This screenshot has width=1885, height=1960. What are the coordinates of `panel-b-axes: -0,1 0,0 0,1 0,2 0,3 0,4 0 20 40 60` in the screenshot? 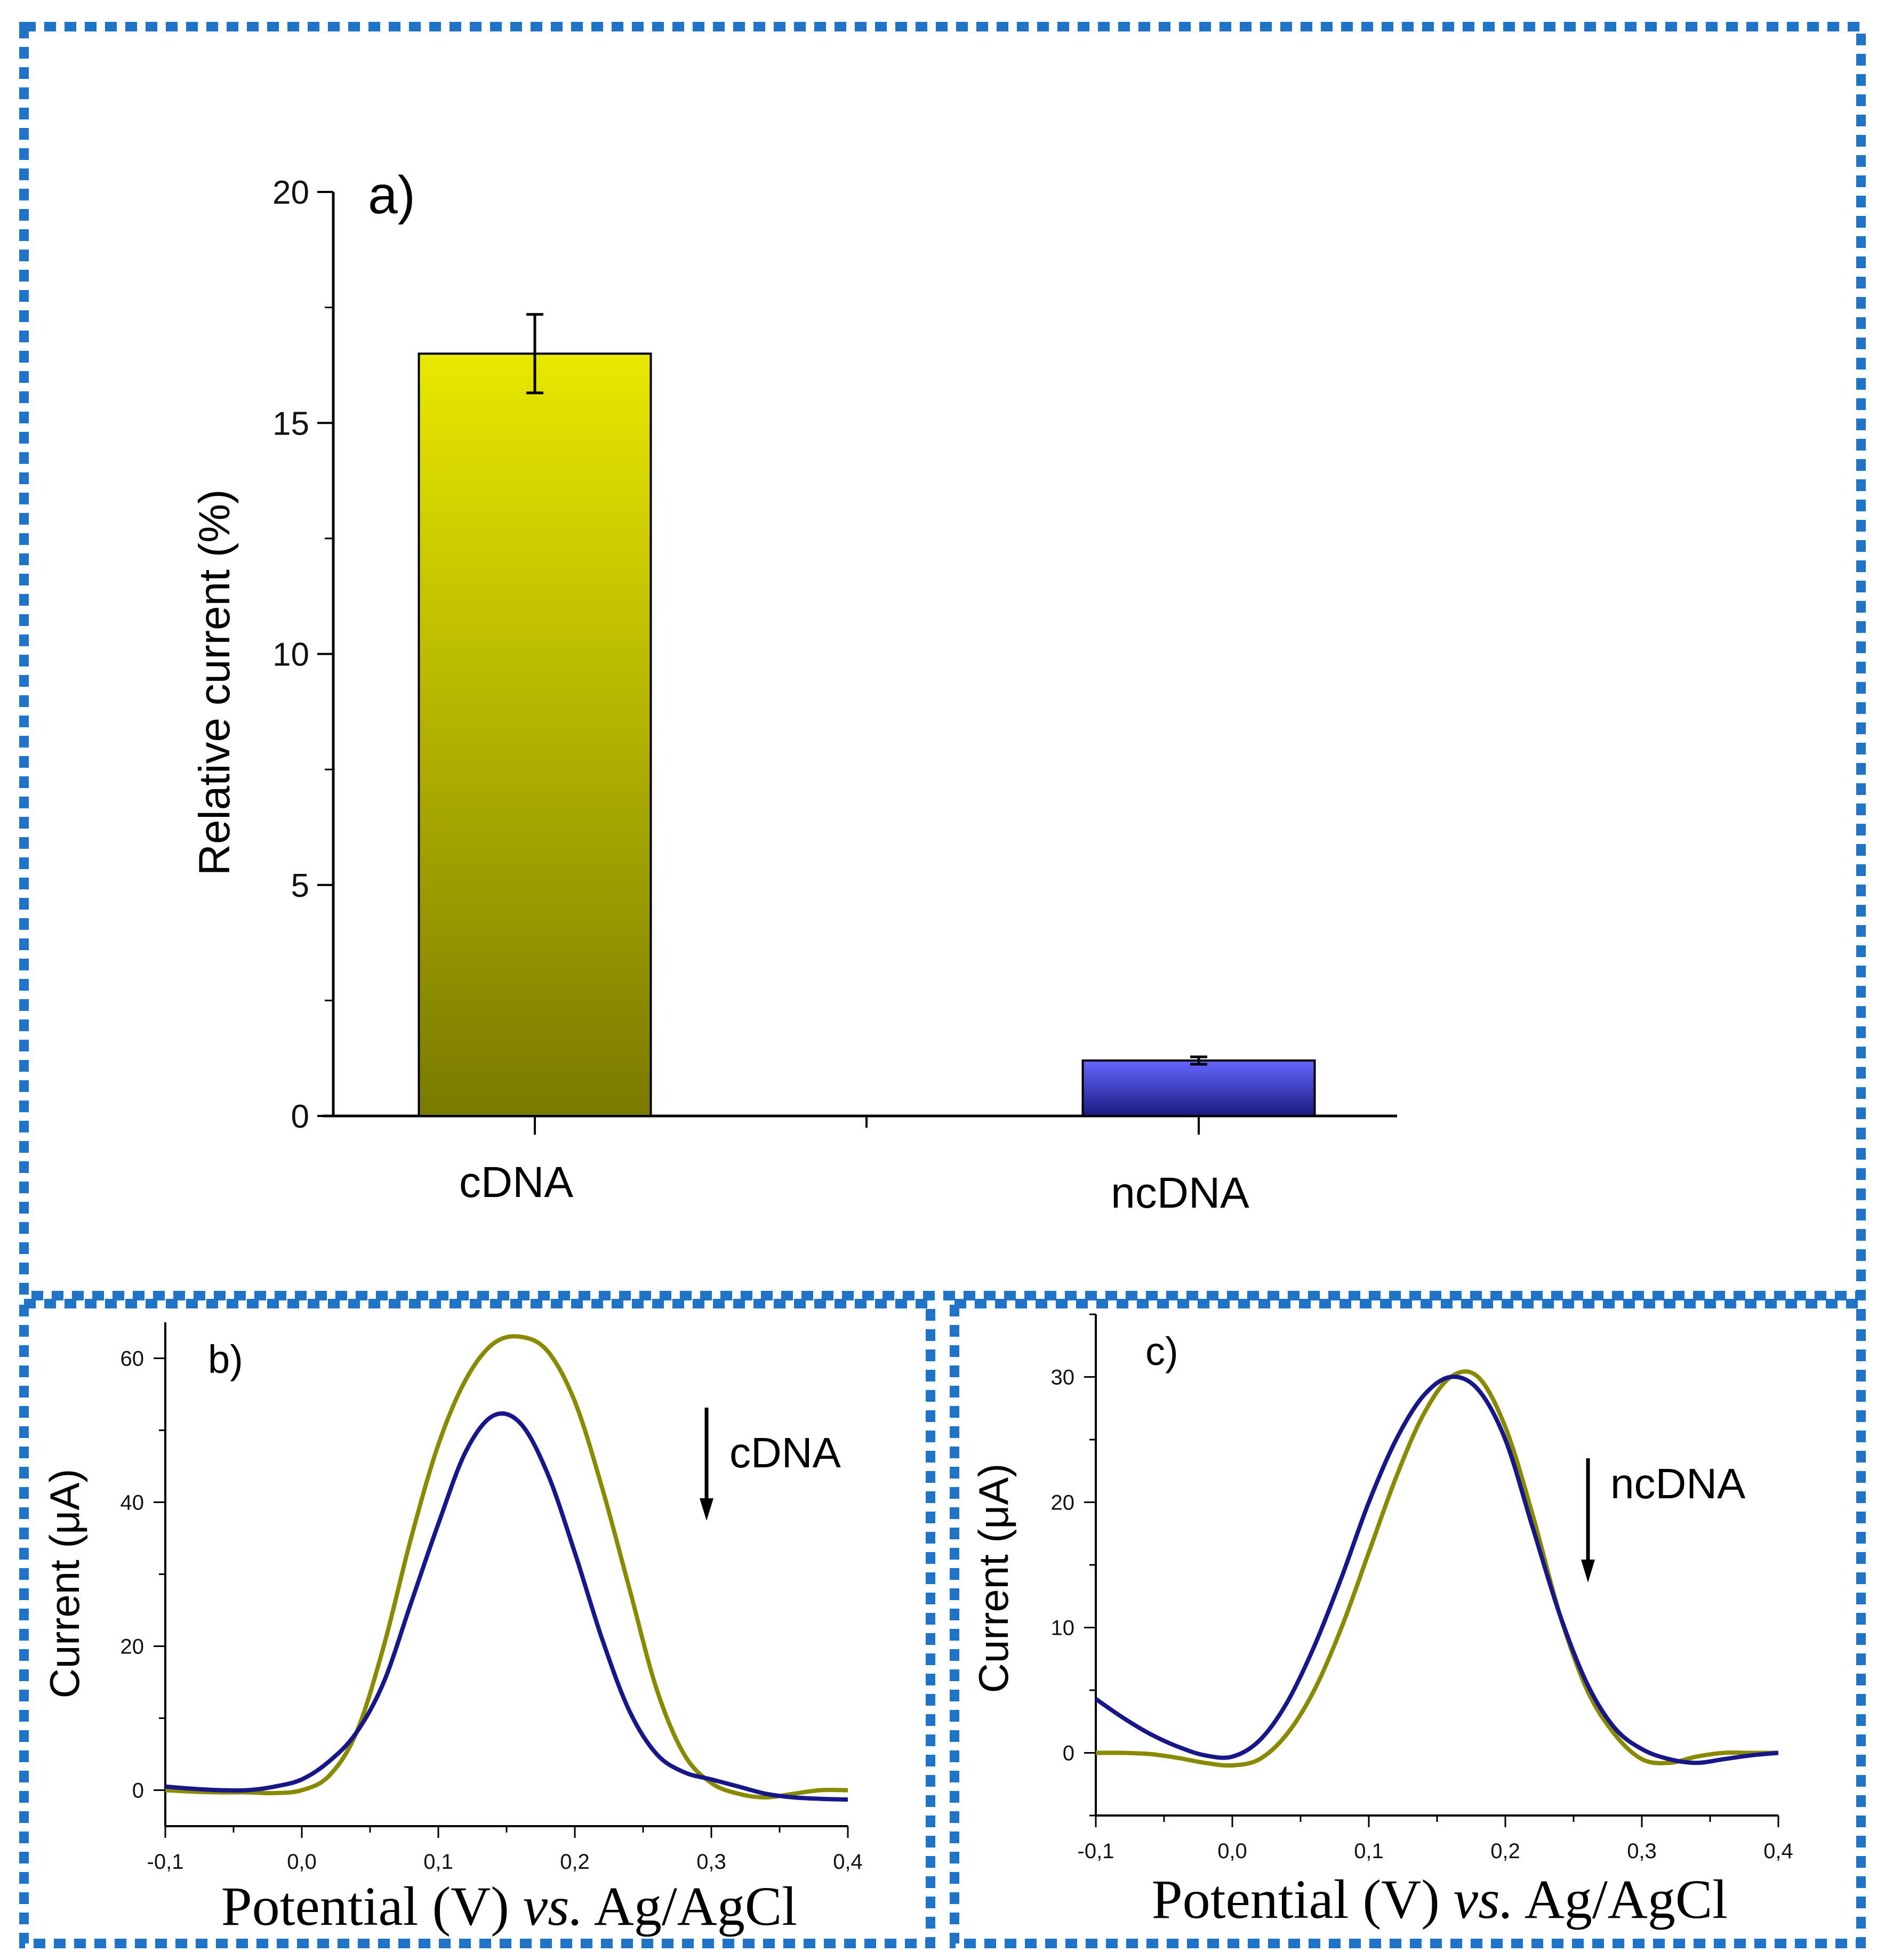 It's located at (492, 1598).